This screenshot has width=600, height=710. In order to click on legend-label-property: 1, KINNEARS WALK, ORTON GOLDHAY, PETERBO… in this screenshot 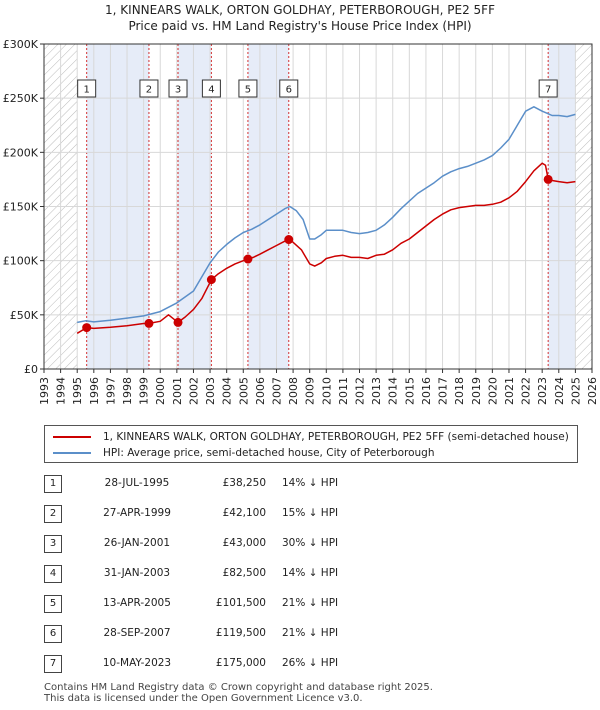, I will do `click(336, 437)`.